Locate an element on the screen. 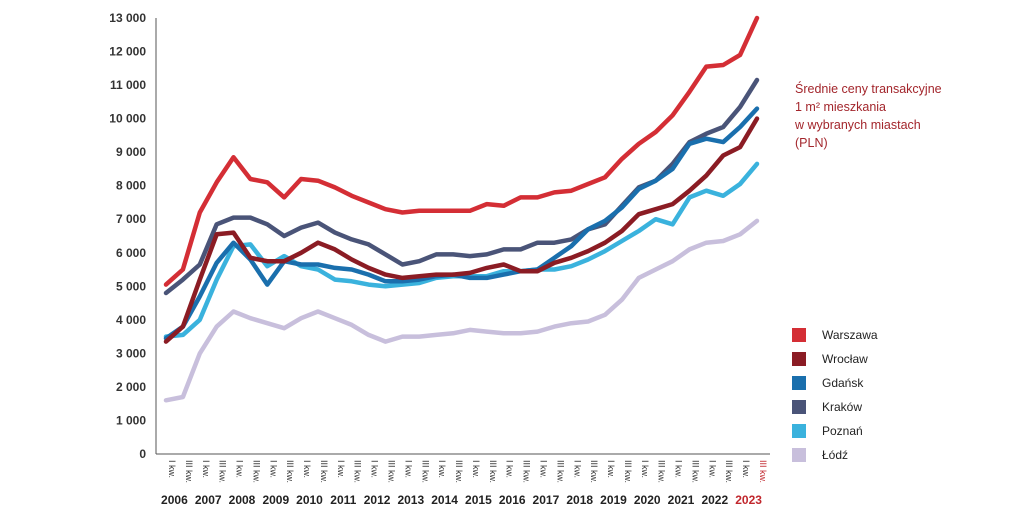 Image resolution: width=1024 pixels, height=513 pixels. x-year-label: 2022 is located at coordinates (714, 500).